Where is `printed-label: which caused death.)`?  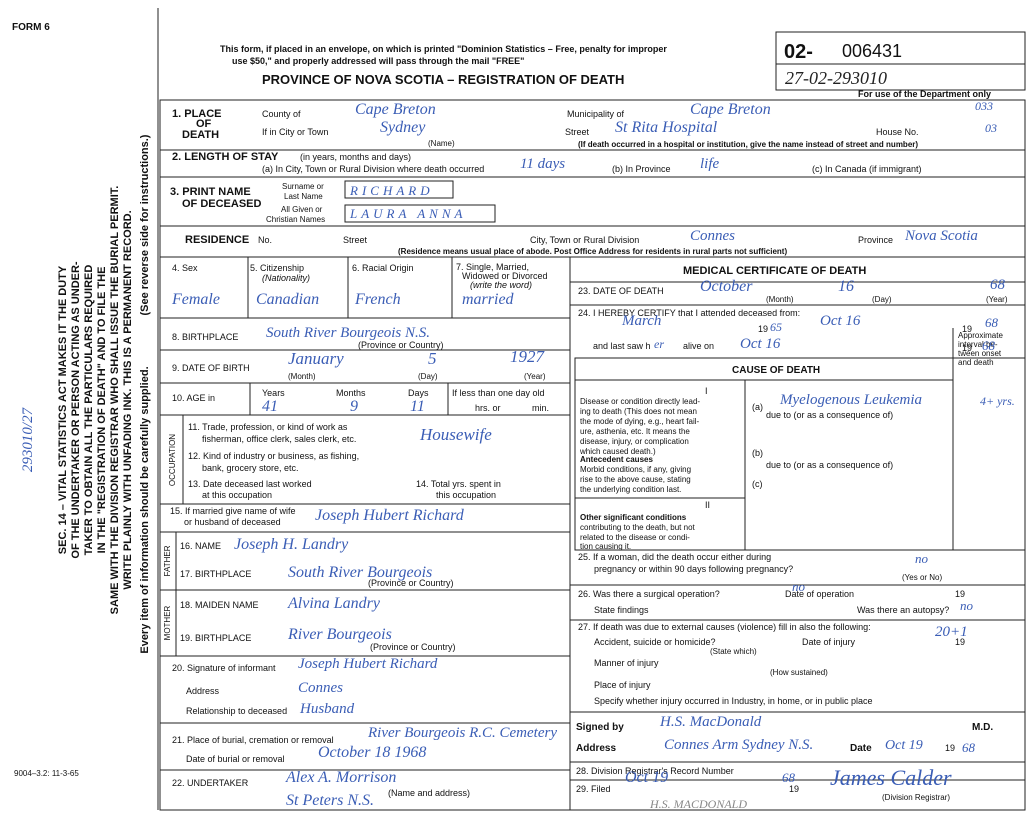
printed-label: which caused death.) is located at coordinates (617, 451).